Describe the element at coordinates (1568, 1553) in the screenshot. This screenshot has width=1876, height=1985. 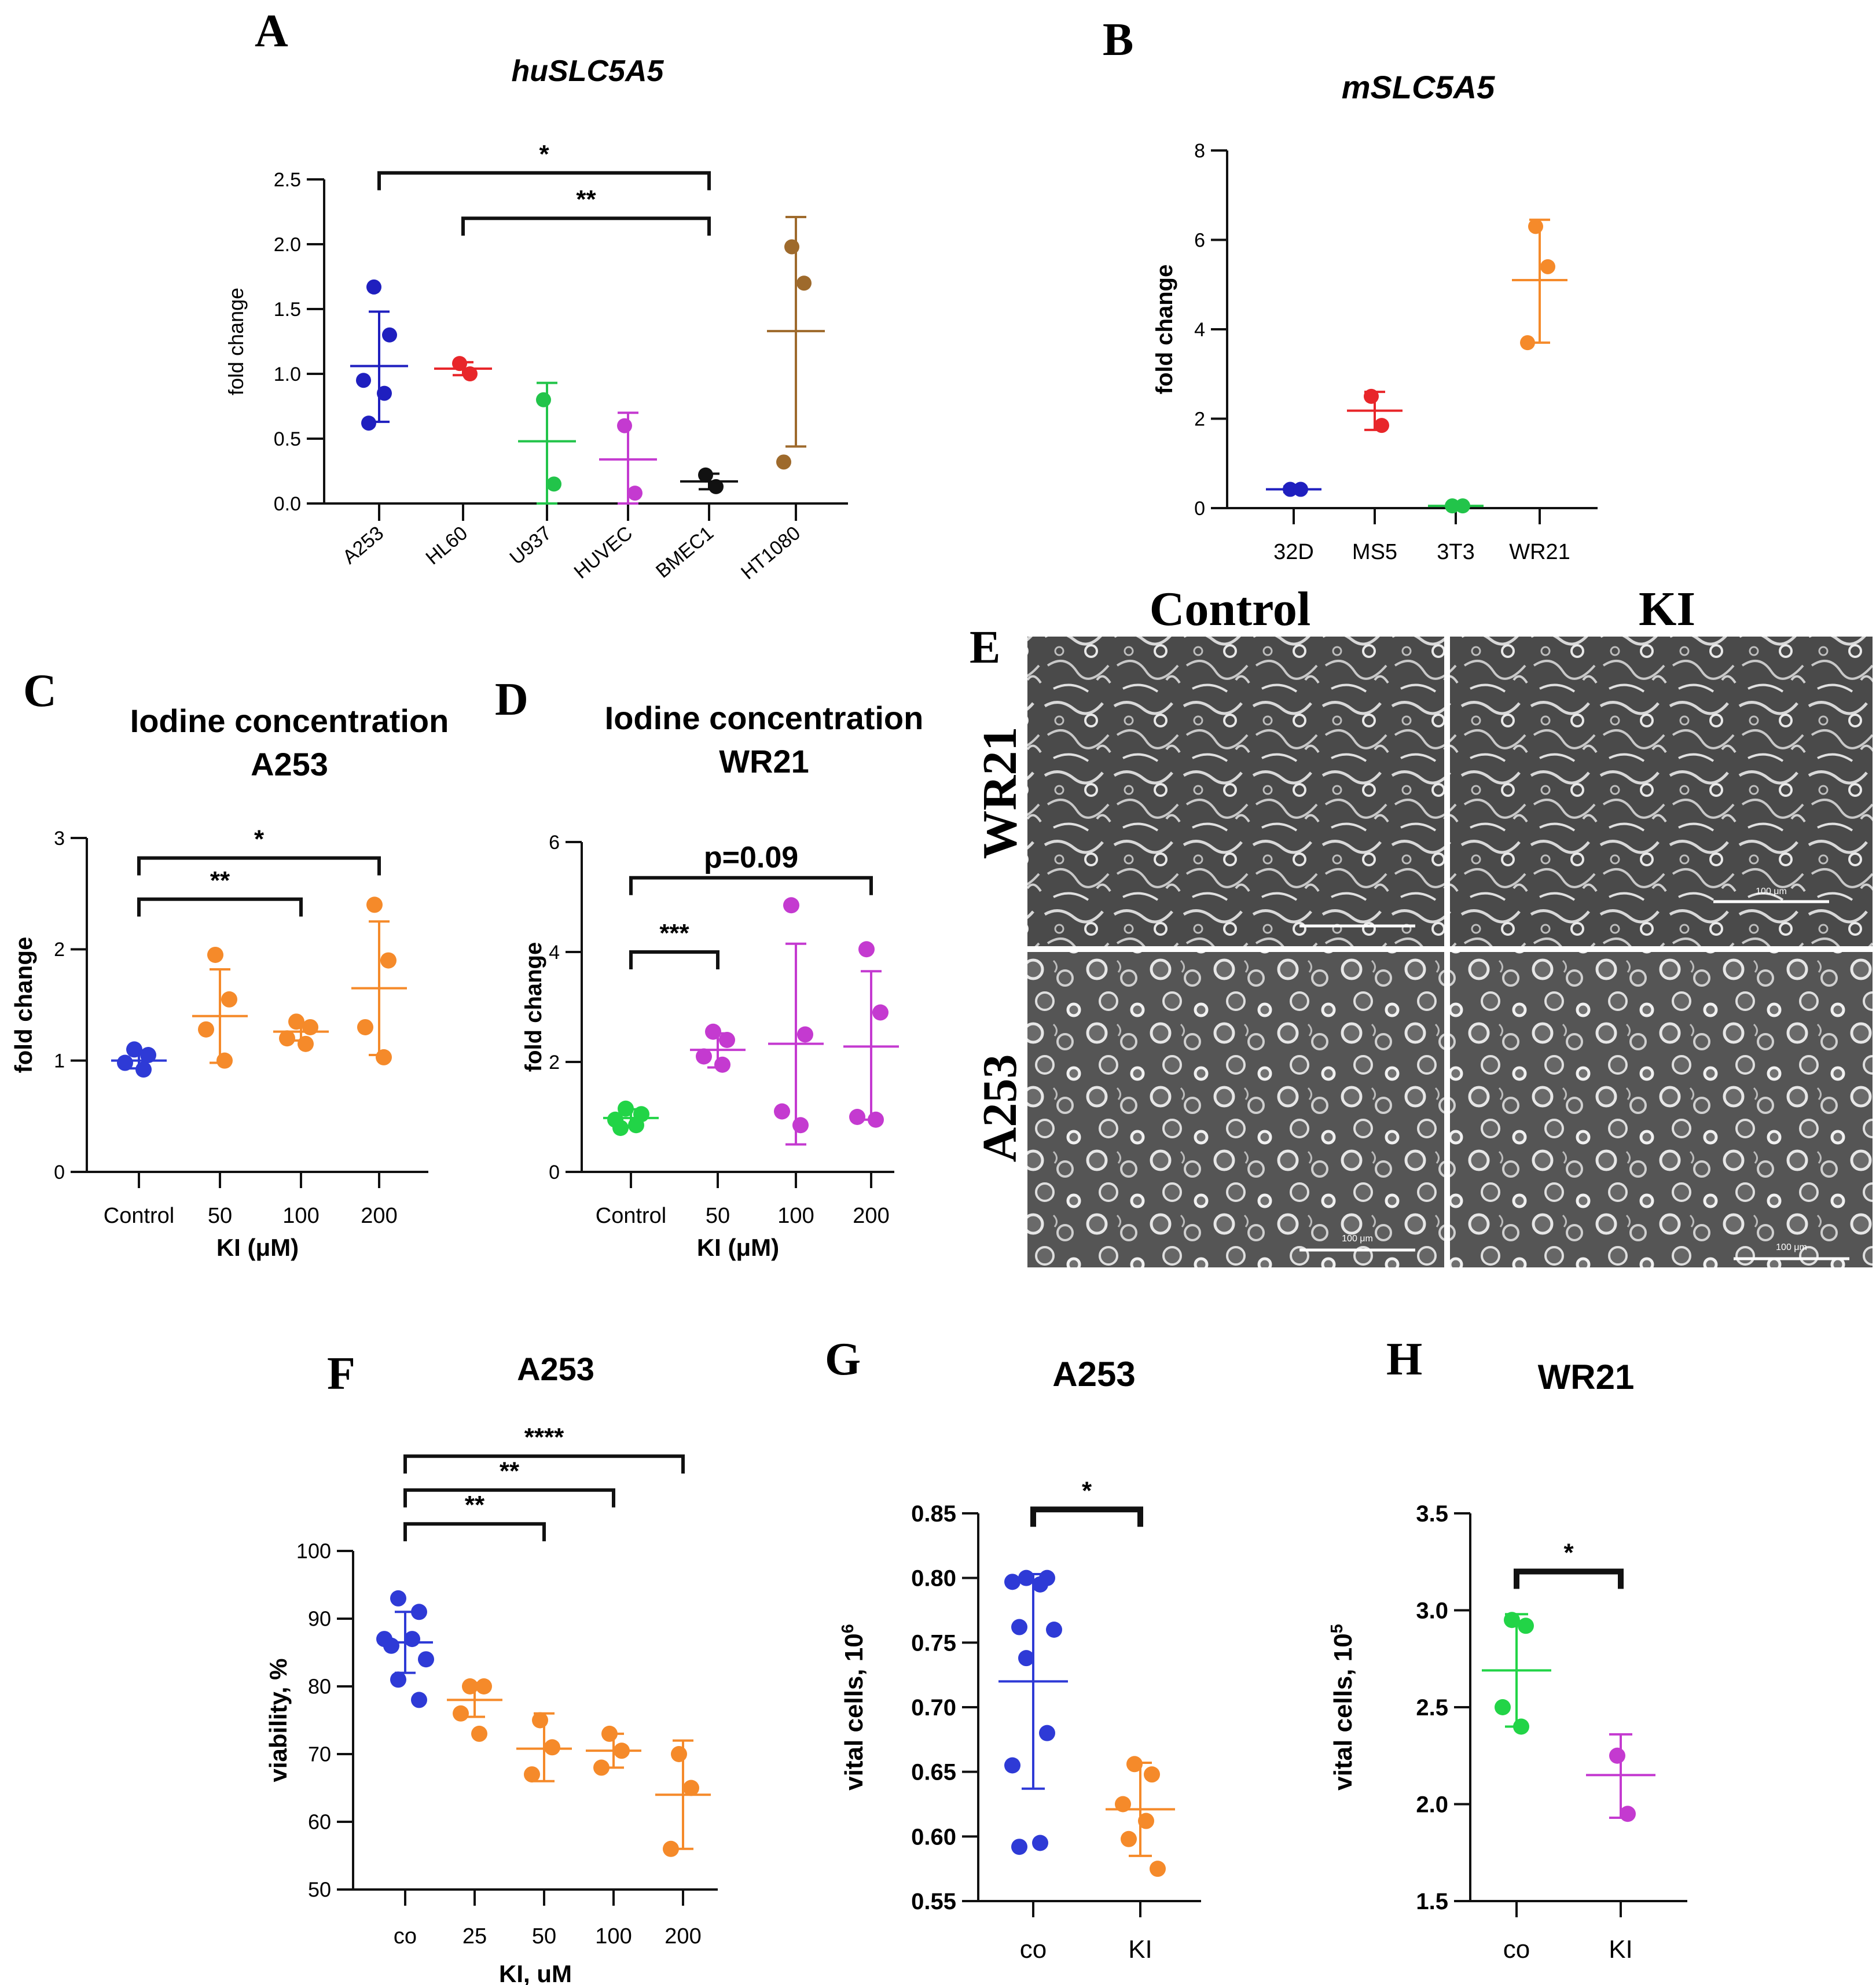
I see `chart-h-significance-label: *` at that location.